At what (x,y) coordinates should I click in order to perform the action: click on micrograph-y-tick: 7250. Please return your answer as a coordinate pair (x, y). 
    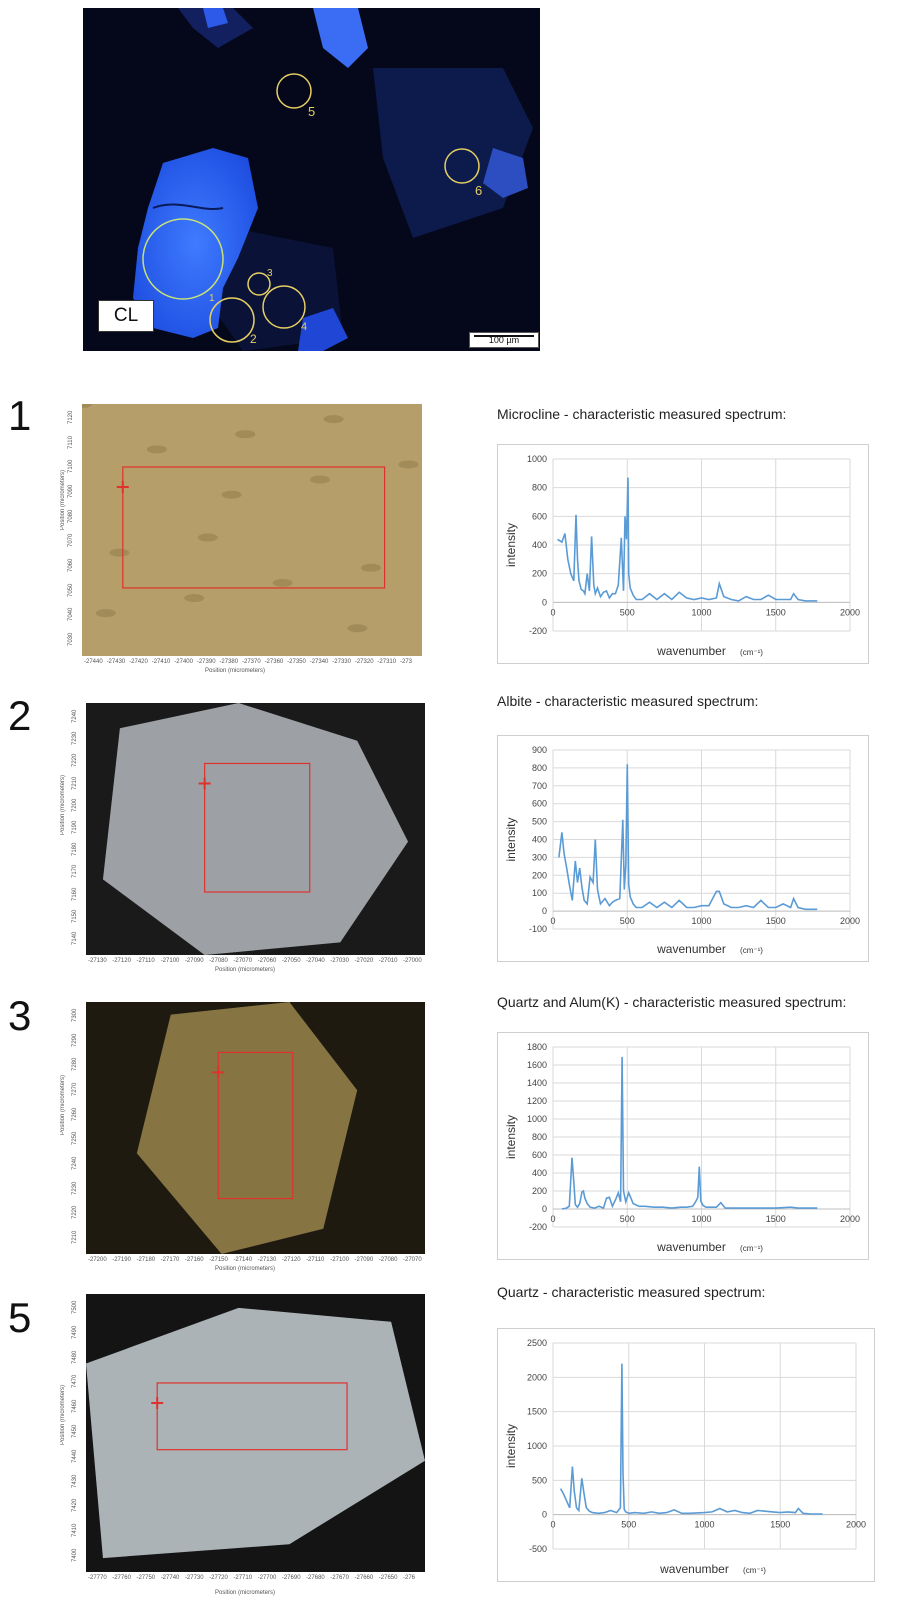
    Looking at the image, I should click on (75, 1138).